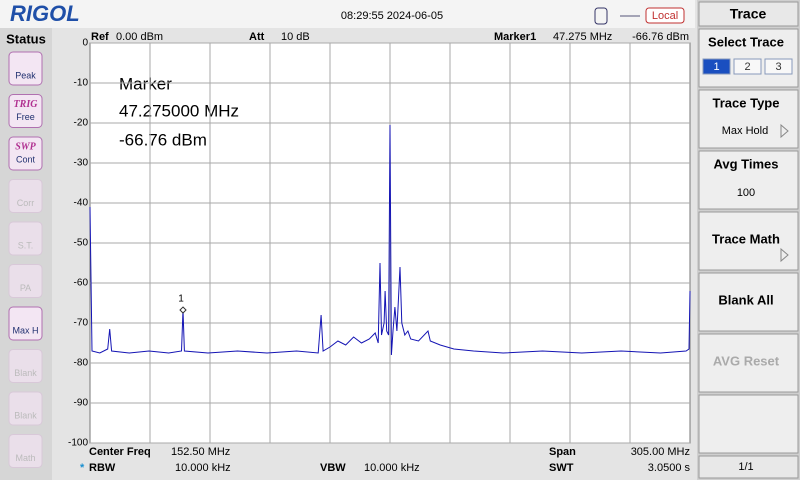 The image size is (800, 485). Describe the element at coordinates (746, 238) in the screenshot. I see `trace-math: Trace Math` at that location.